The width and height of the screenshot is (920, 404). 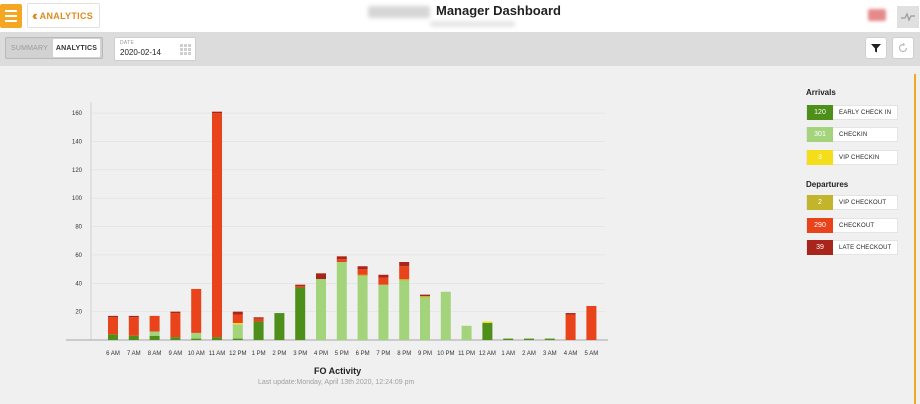 I want to click on x-tick-label: 12 AM, so click(x=487, y=354).